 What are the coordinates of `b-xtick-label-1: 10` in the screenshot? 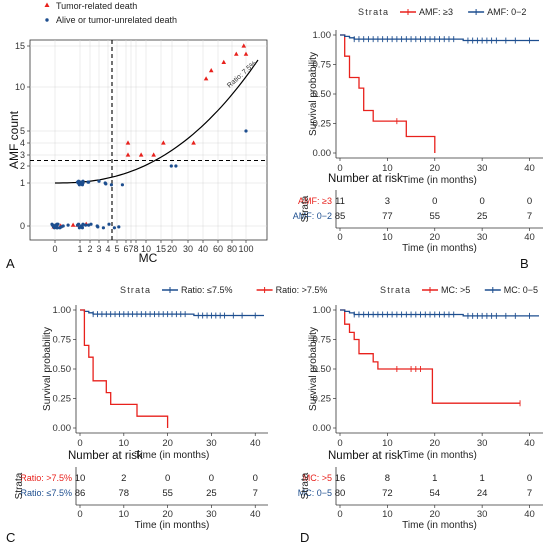 It's located at (387, 168).